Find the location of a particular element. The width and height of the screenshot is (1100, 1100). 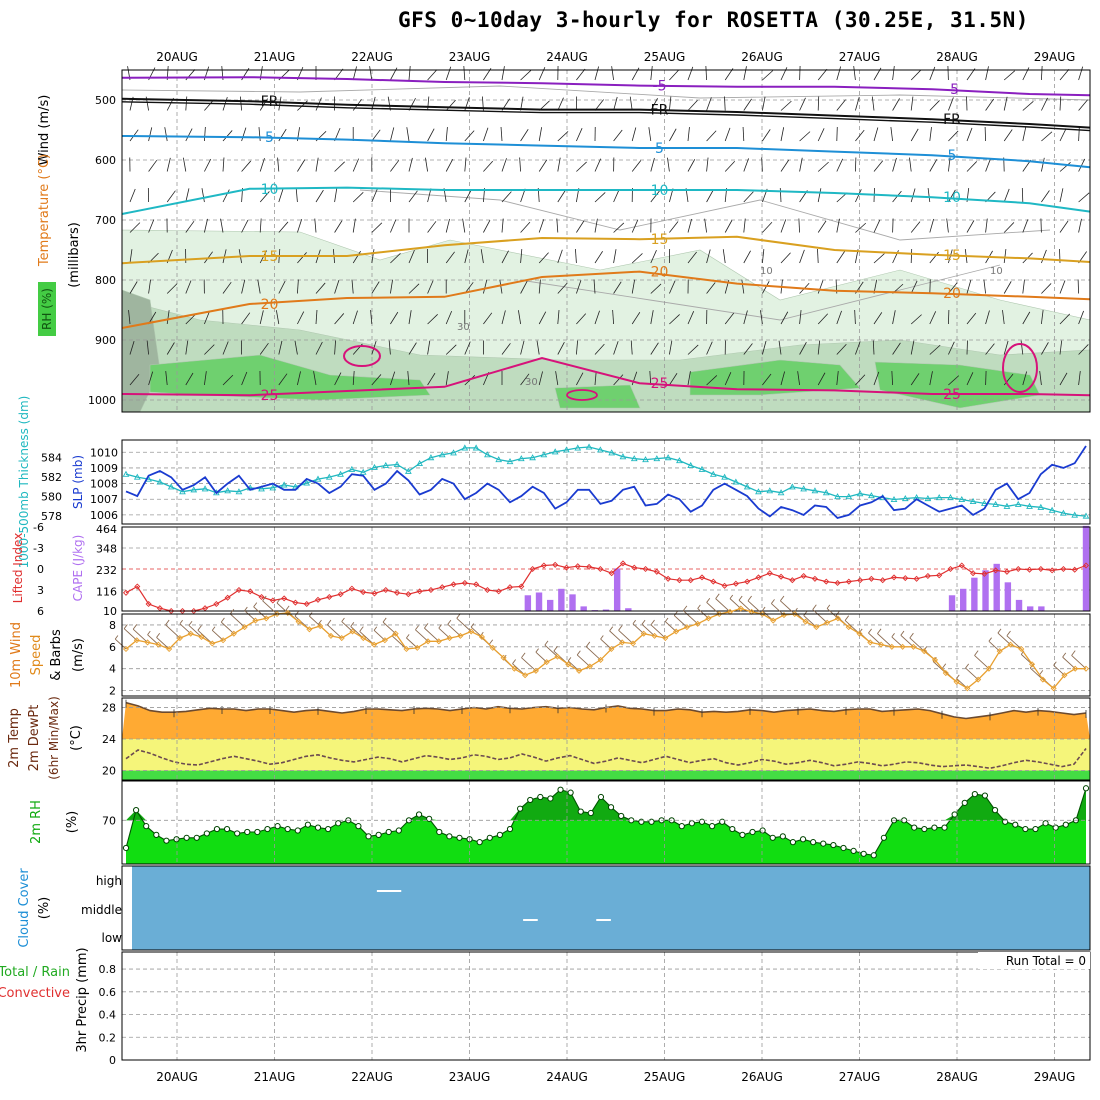

rh2m-high-area-fill is located at coordinates (606, 804).